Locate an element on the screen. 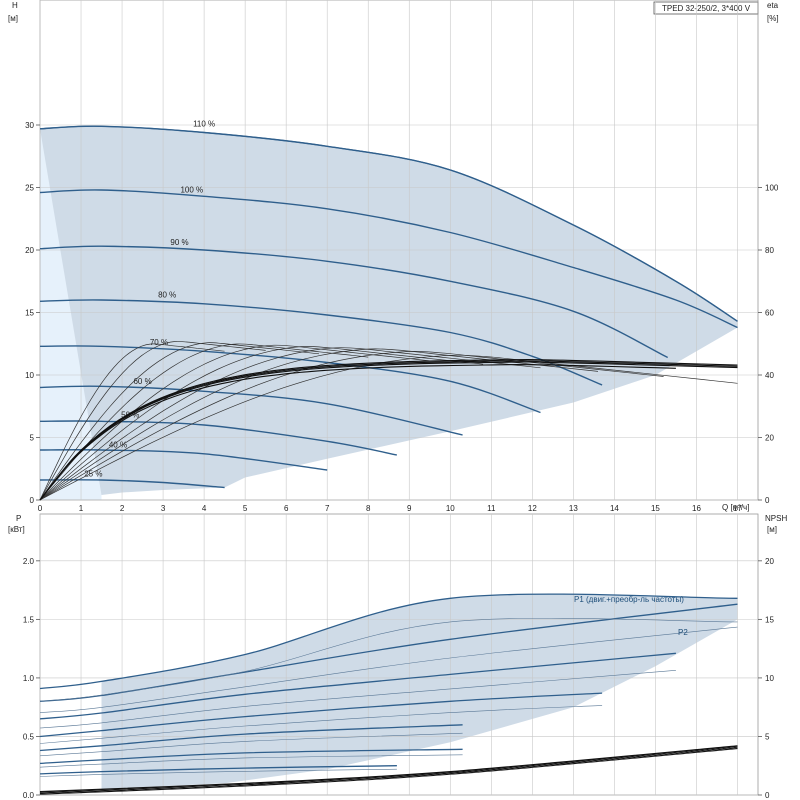 The image size is (800, 800). power-axis-unit: [кВт] is located at coordinates (16, 529).